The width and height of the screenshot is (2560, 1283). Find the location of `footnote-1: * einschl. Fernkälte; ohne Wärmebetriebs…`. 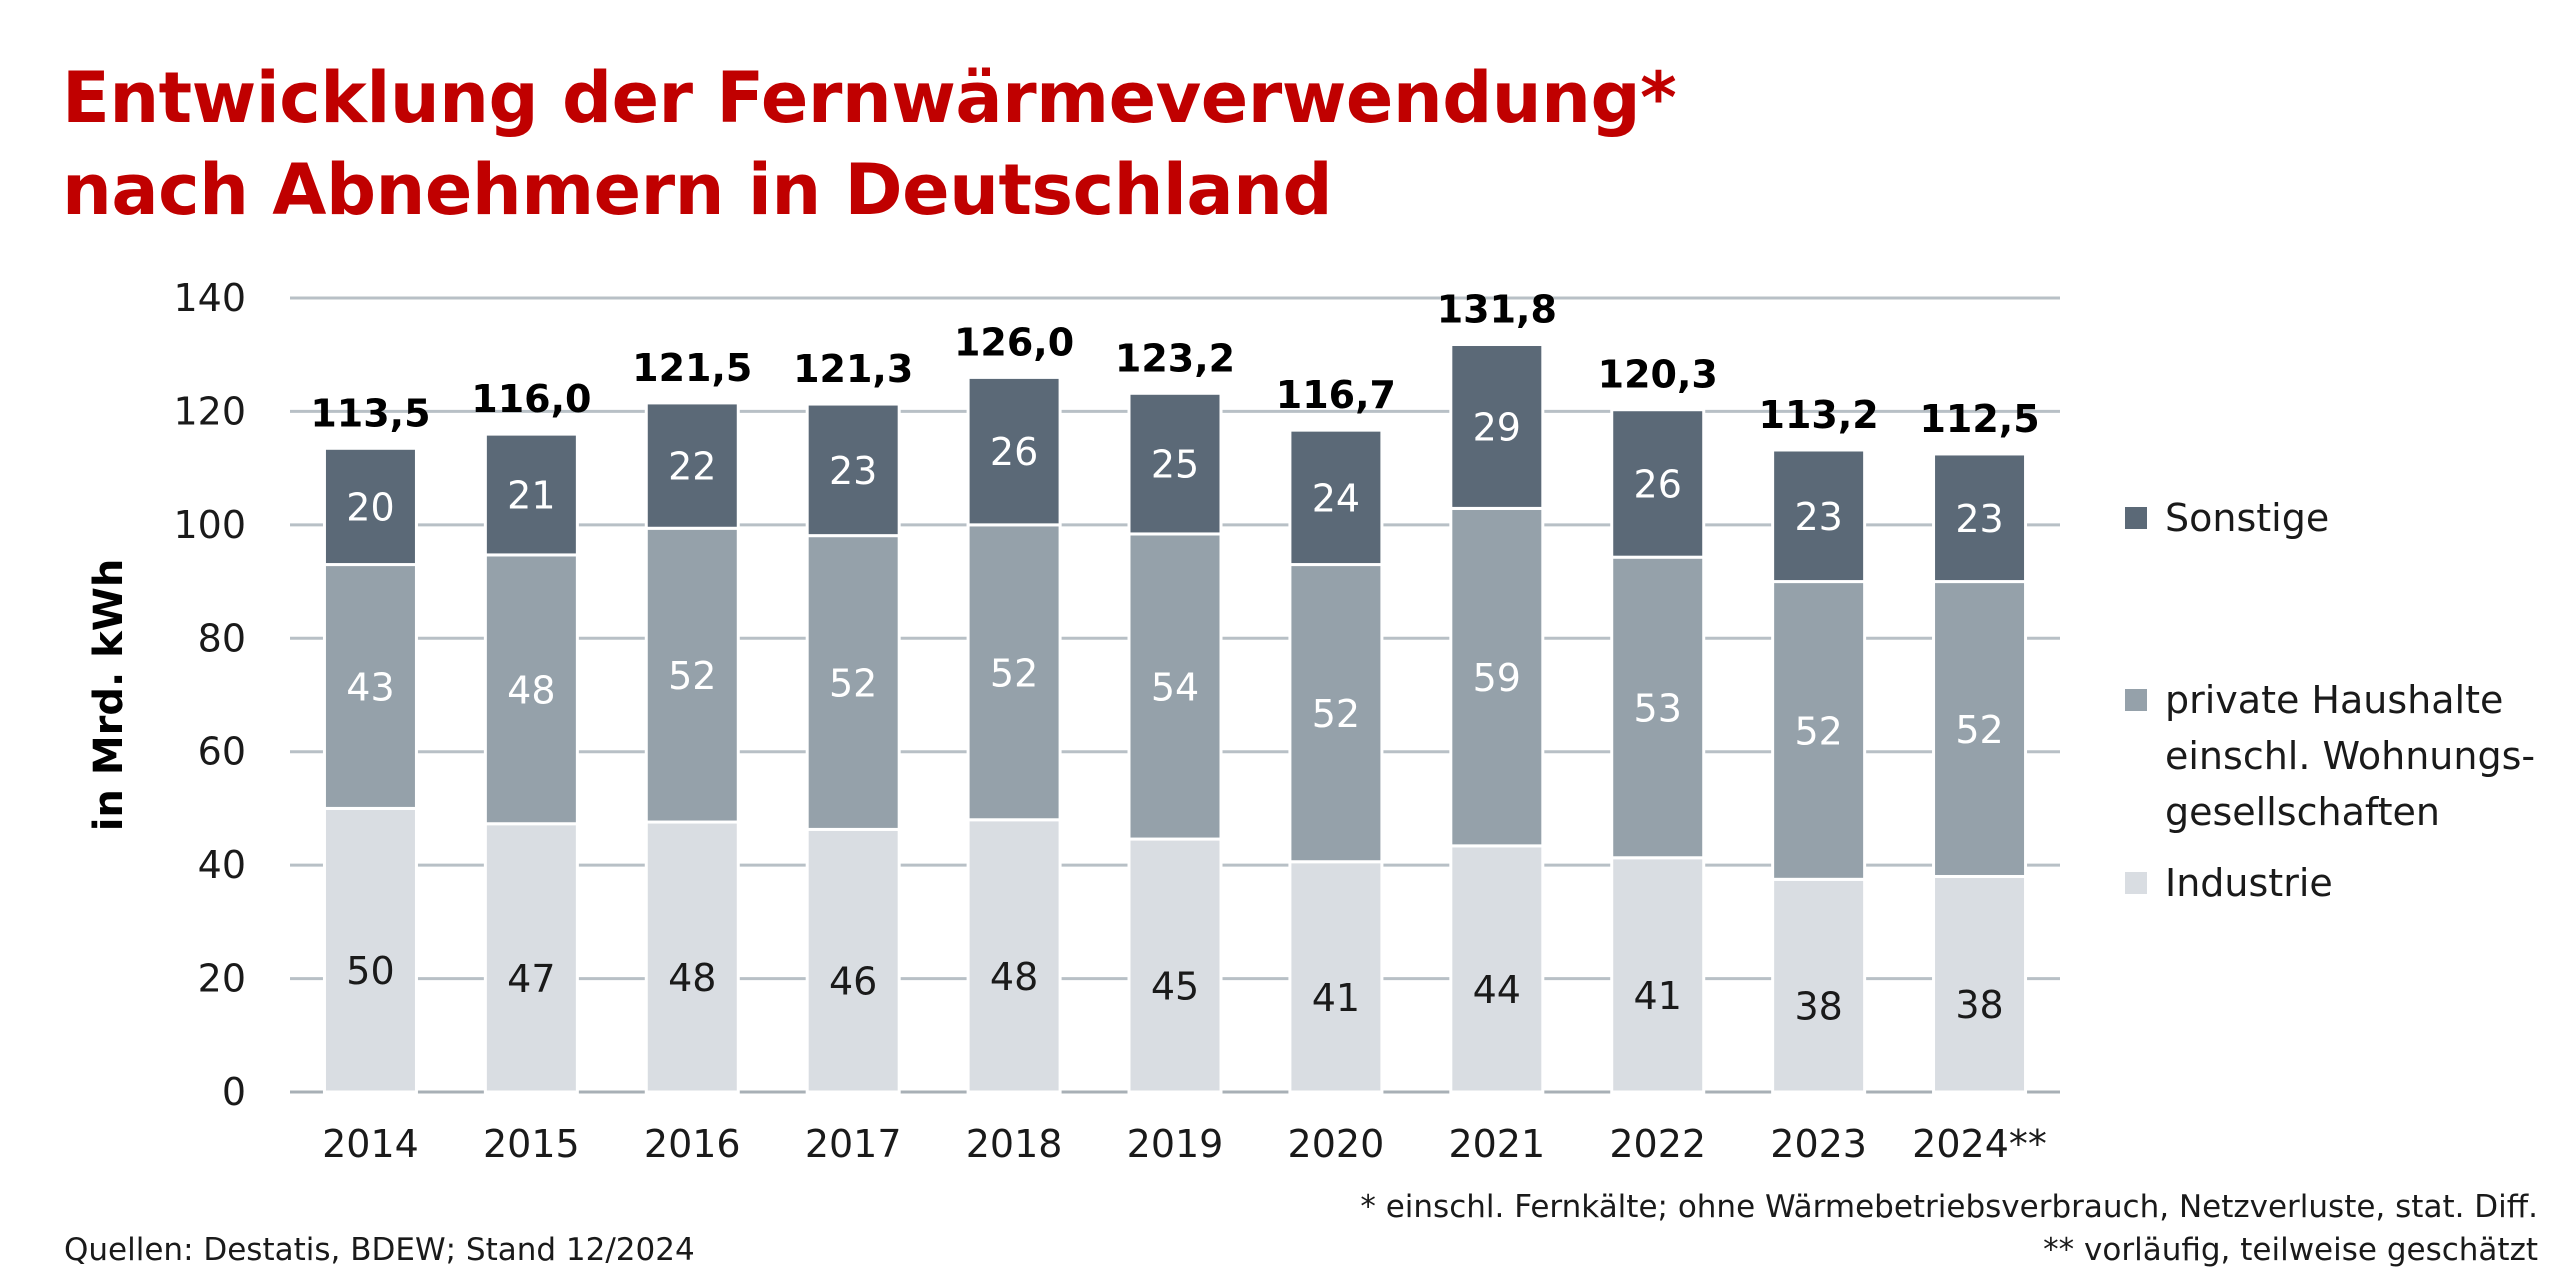

footnote-1: * einschl. Fernkälte; ohne Wärmebetriebs… is located at coordinates (1949, 1207).